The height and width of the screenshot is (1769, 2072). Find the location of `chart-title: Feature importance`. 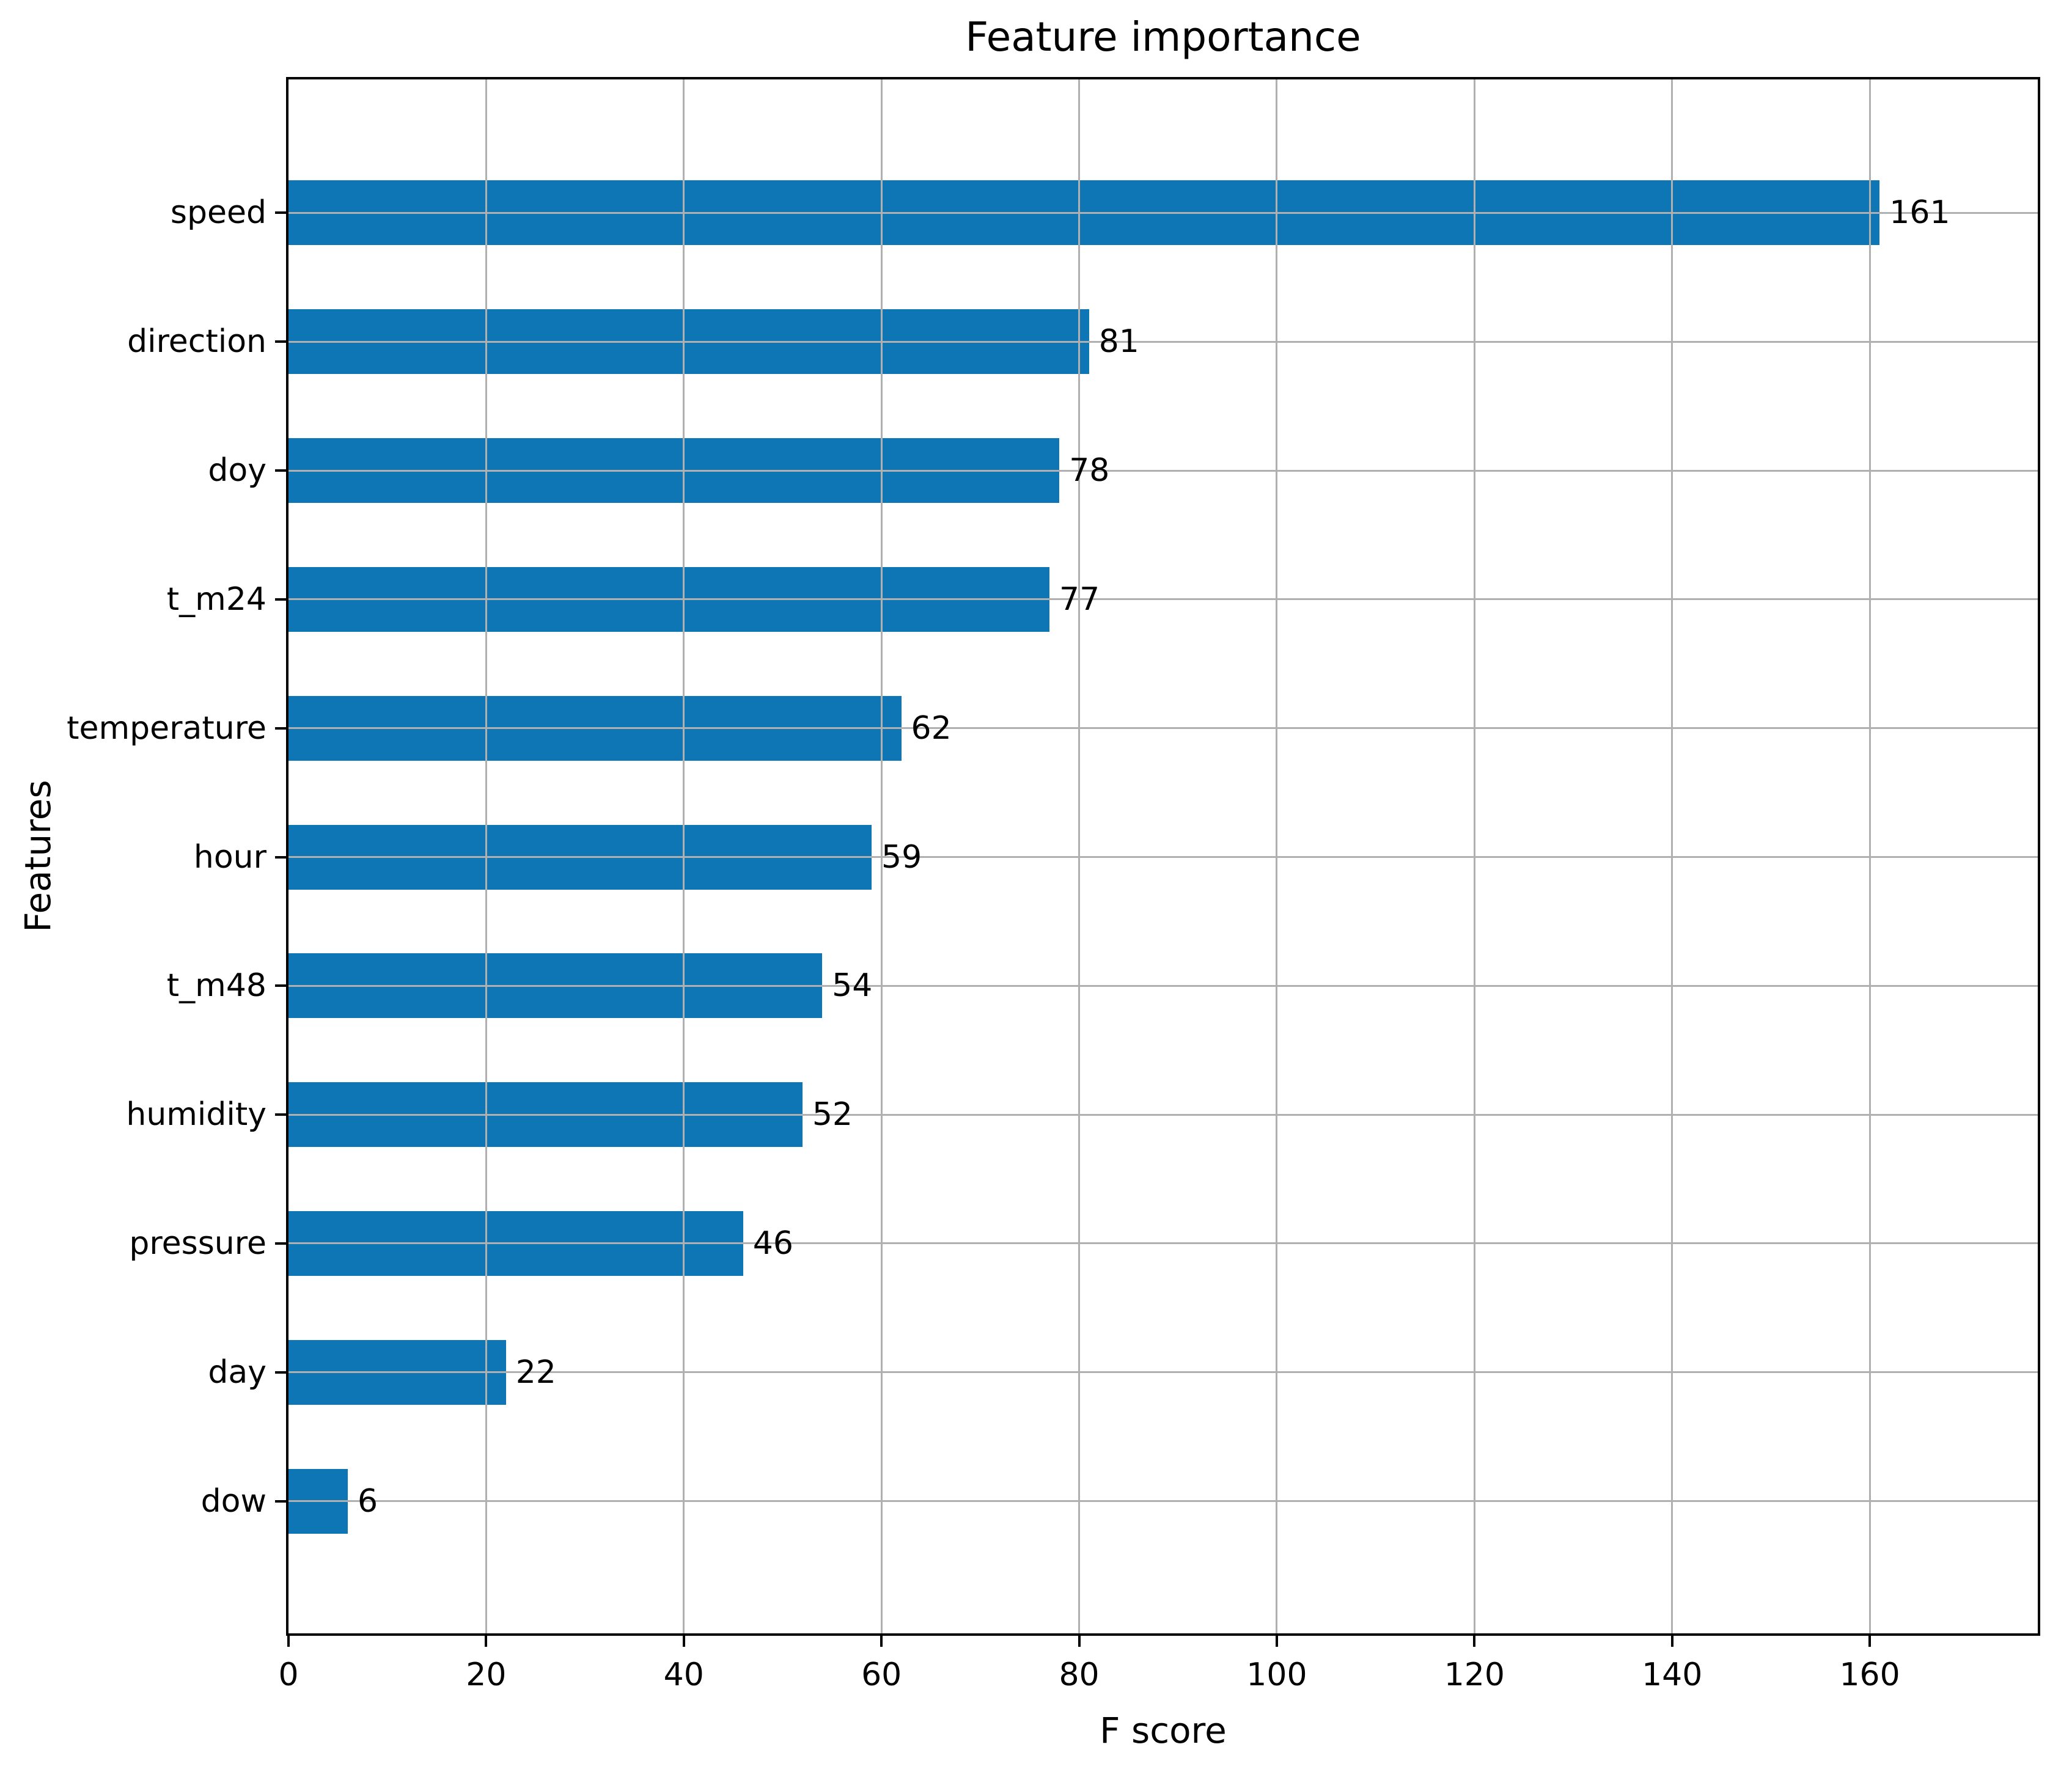

chart-title: Feature importance is located at coordinates (1163, 37).